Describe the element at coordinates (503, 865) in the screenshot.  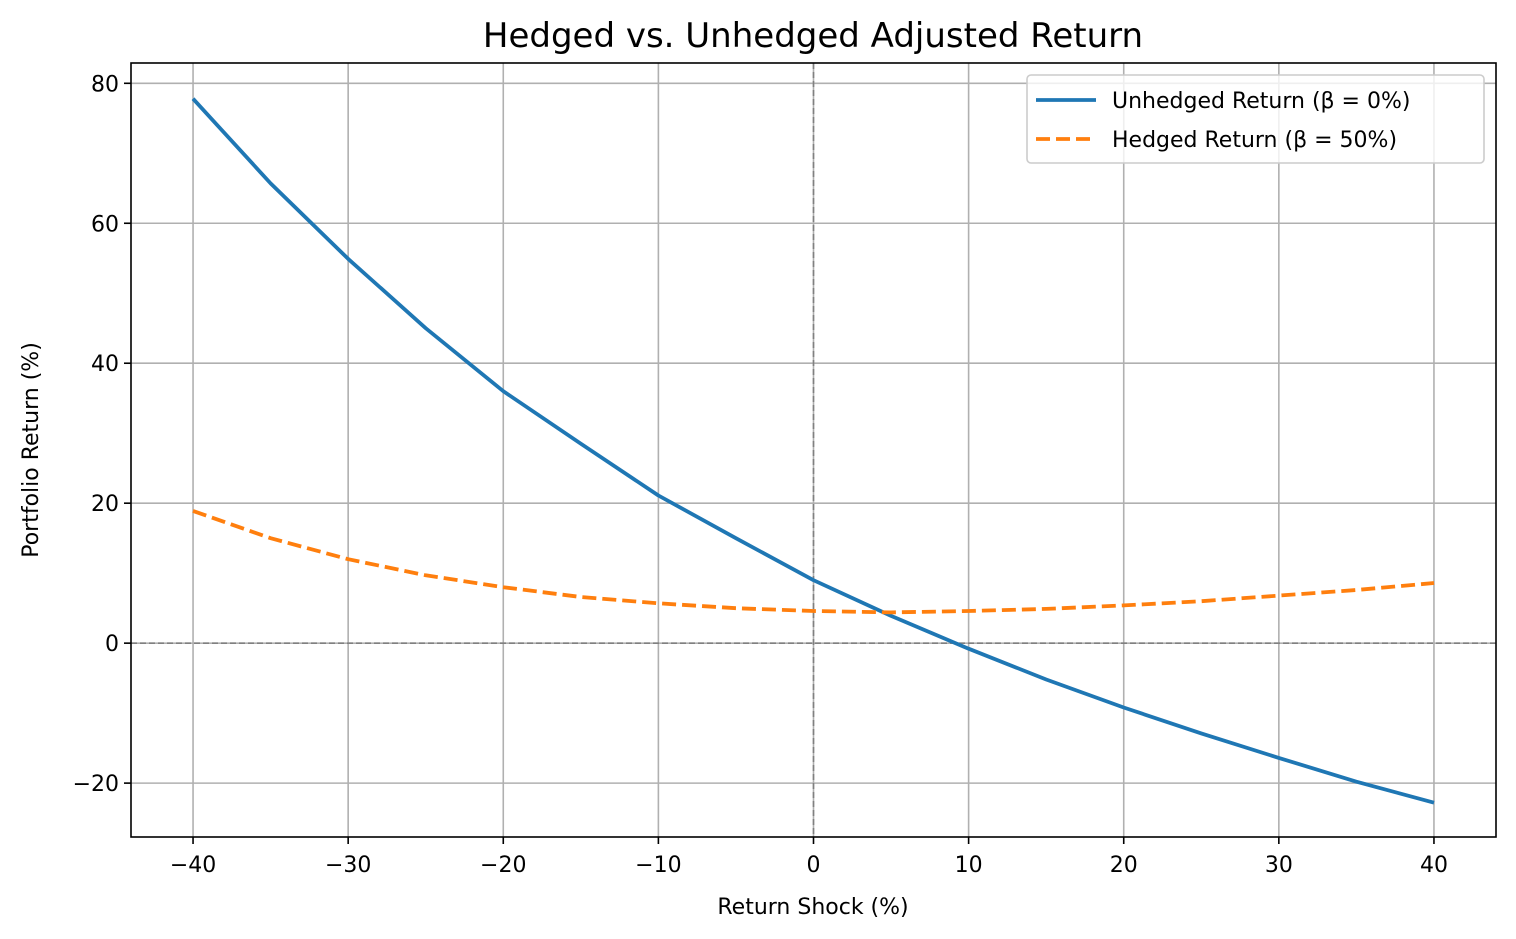
I see `x-tick-label: −20` at that location.